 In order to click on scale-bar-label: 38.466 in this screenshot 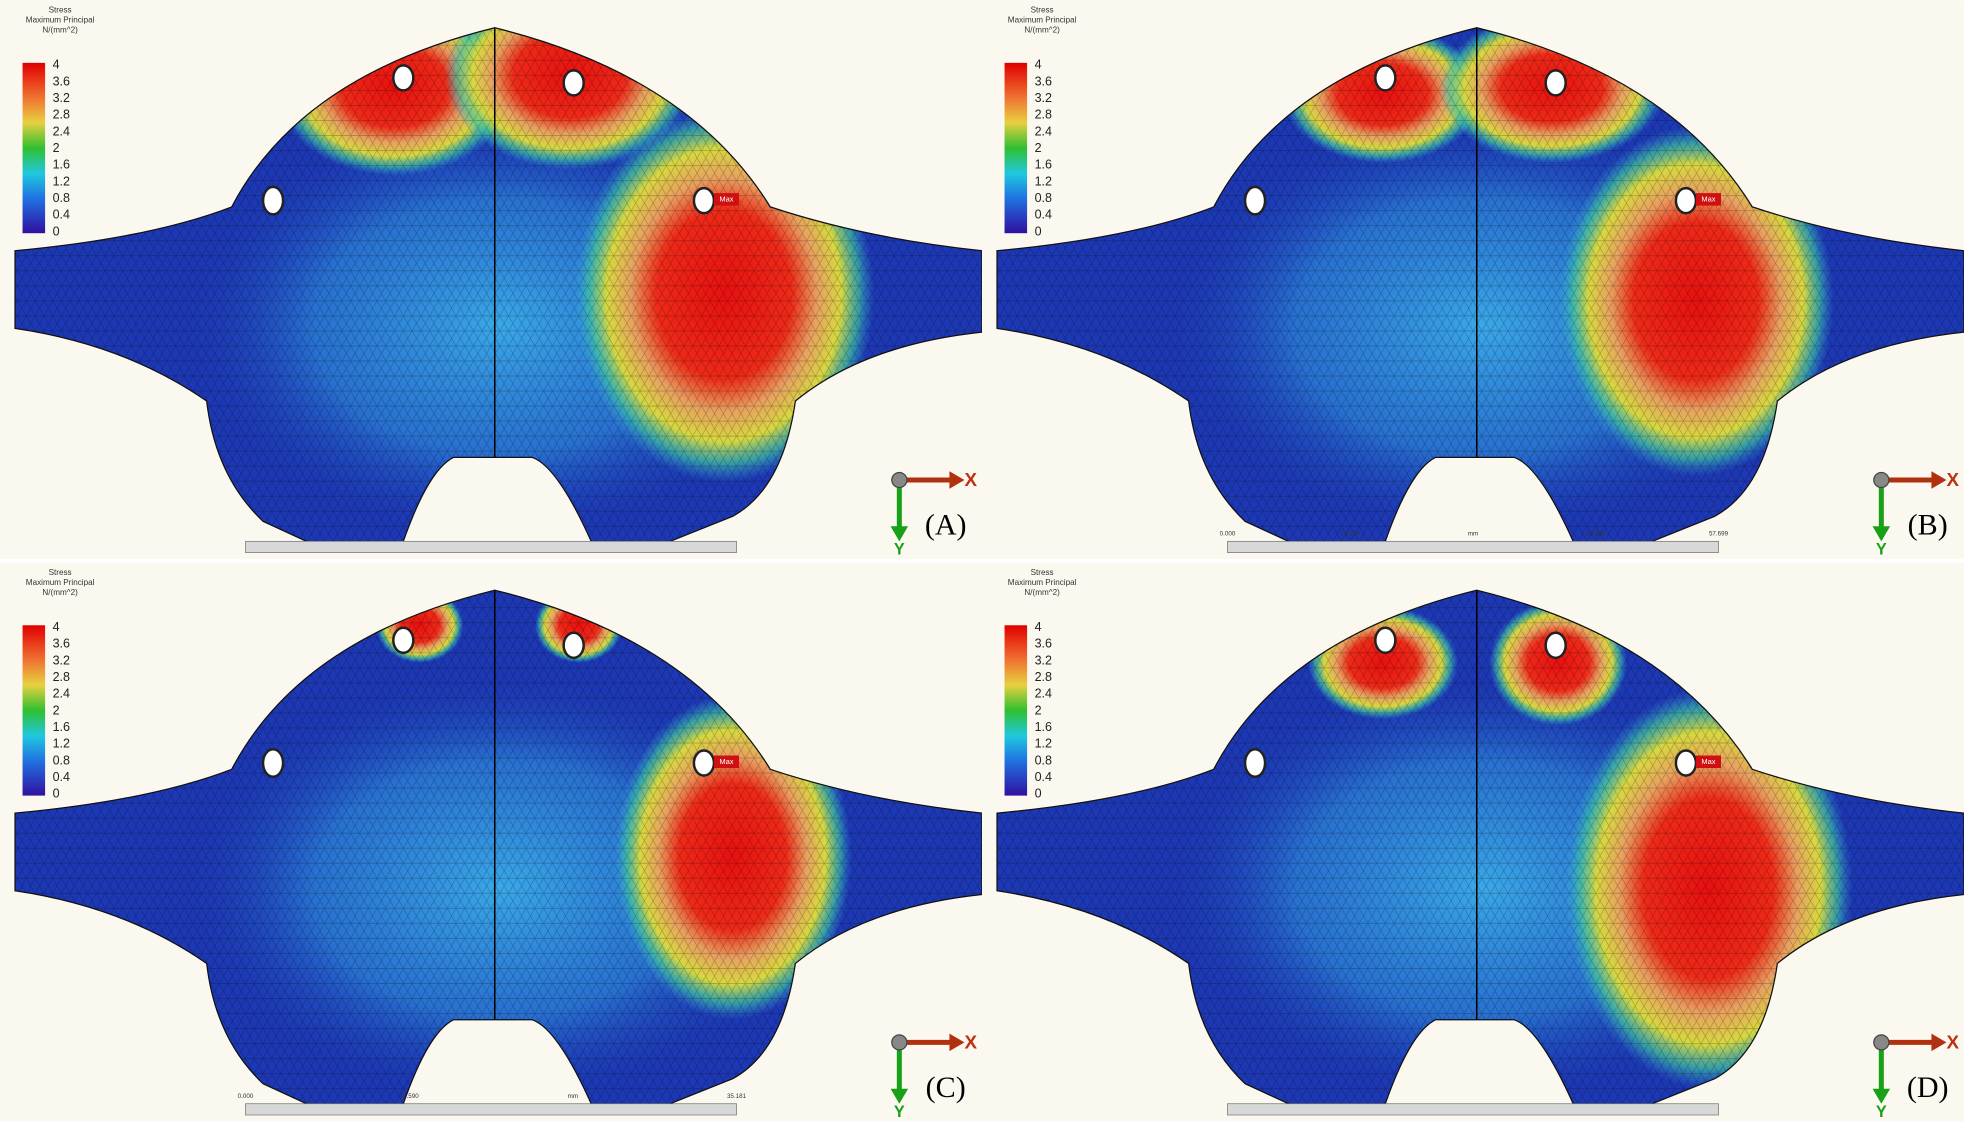, I will do `click(1596, 533)`.